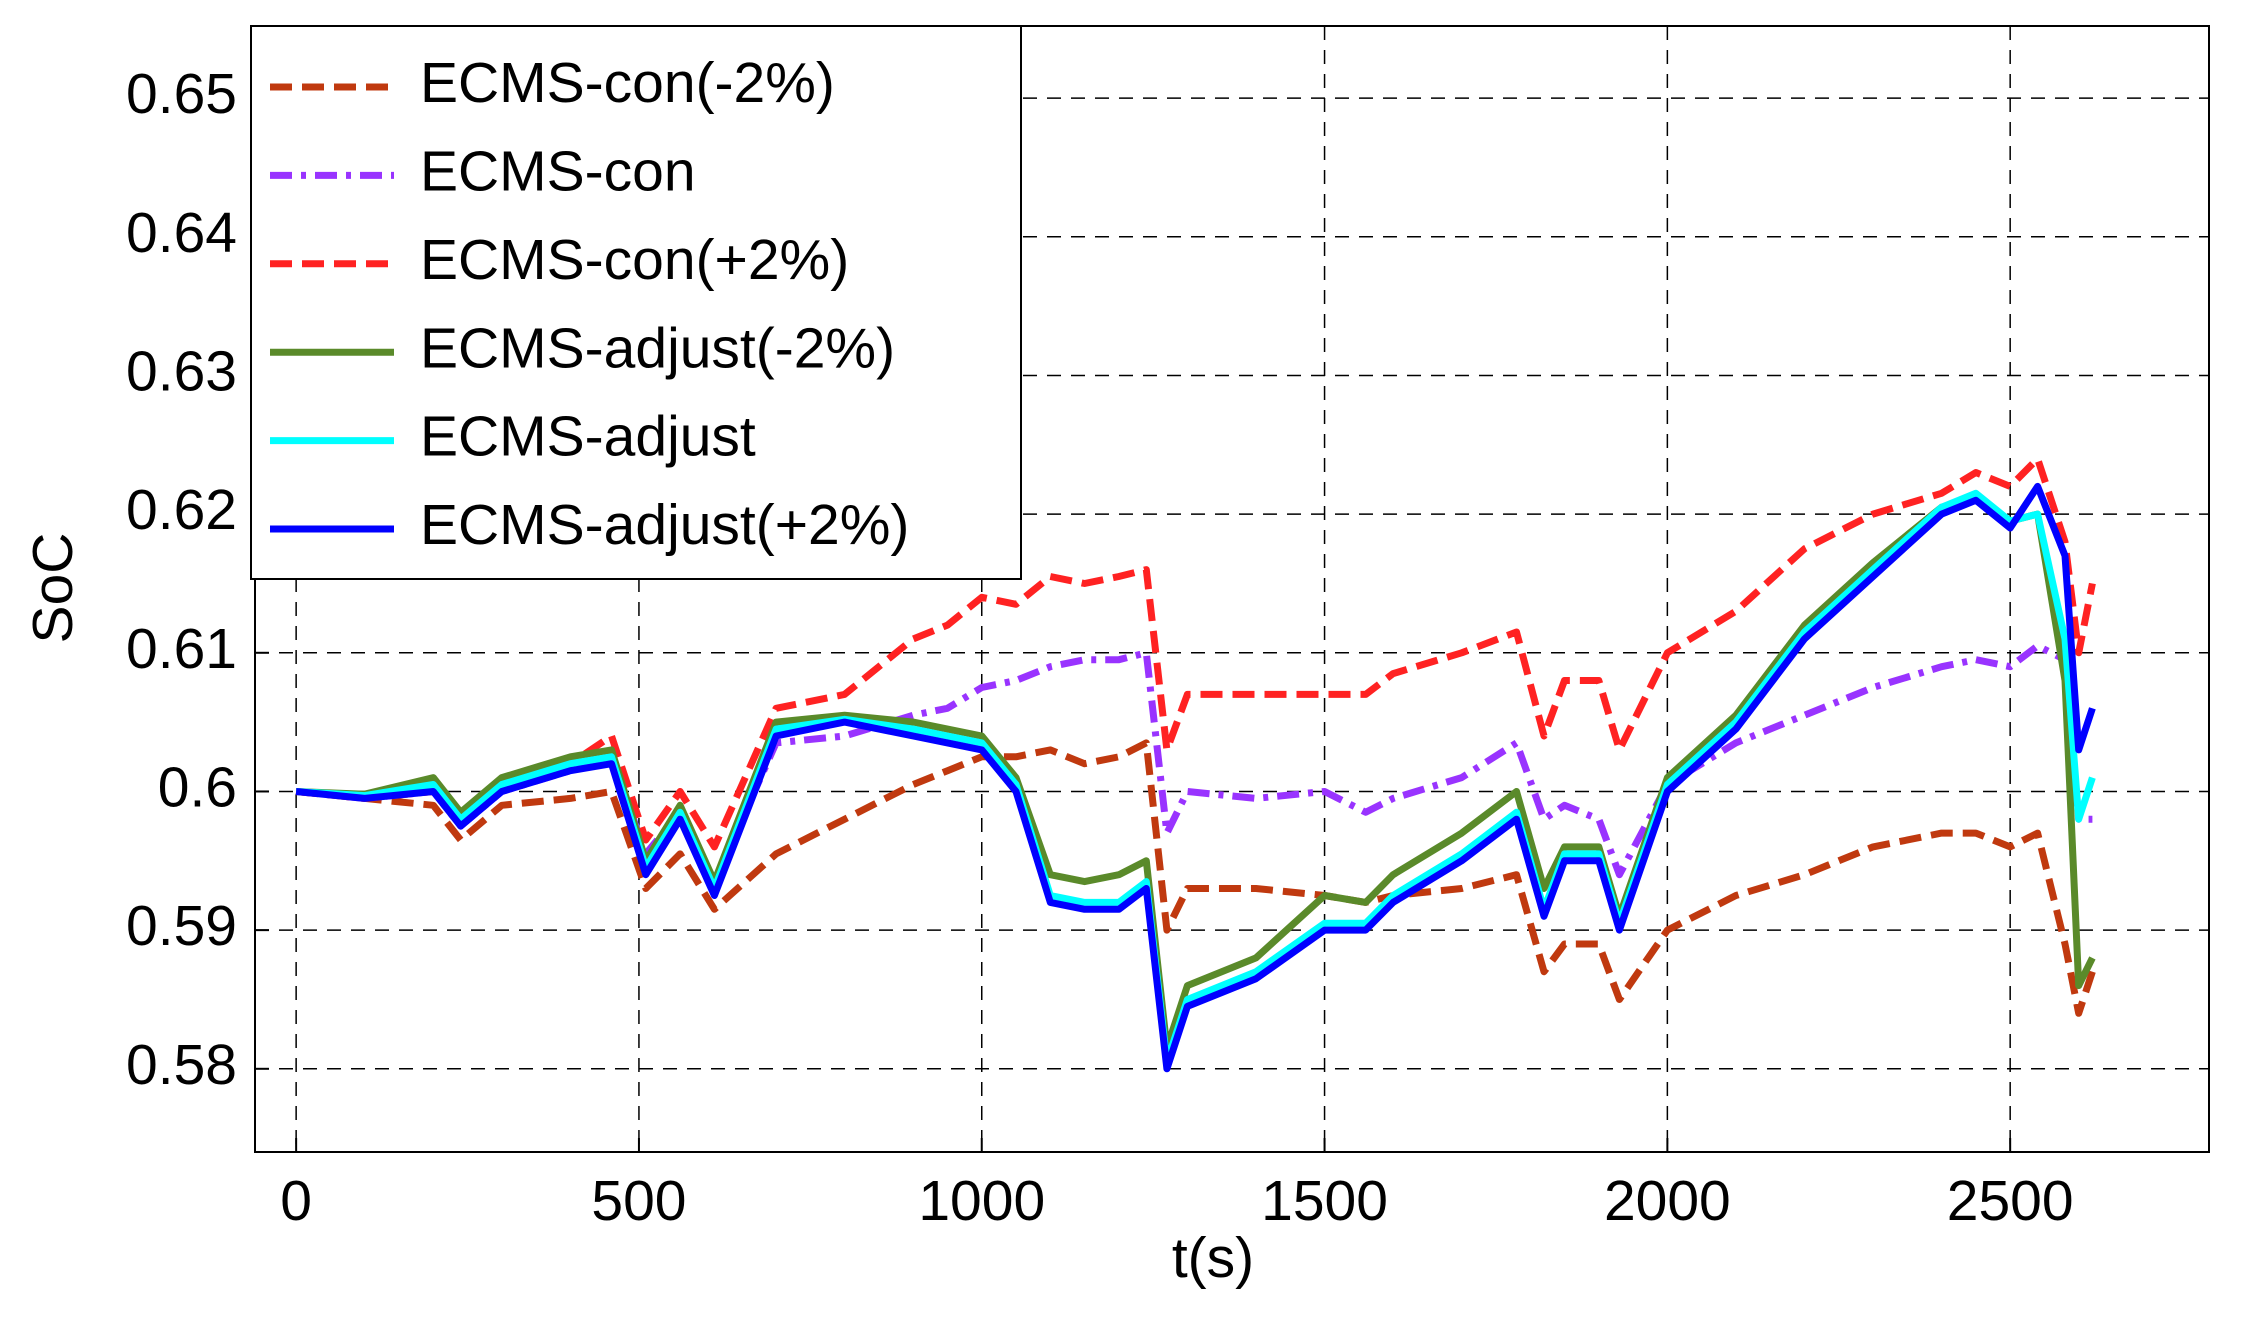  What do you see at coordinates (634, 260) in the screenshot?
I see `legend-label: ECMS-con(+2%)` at bounding box center [634, 260].